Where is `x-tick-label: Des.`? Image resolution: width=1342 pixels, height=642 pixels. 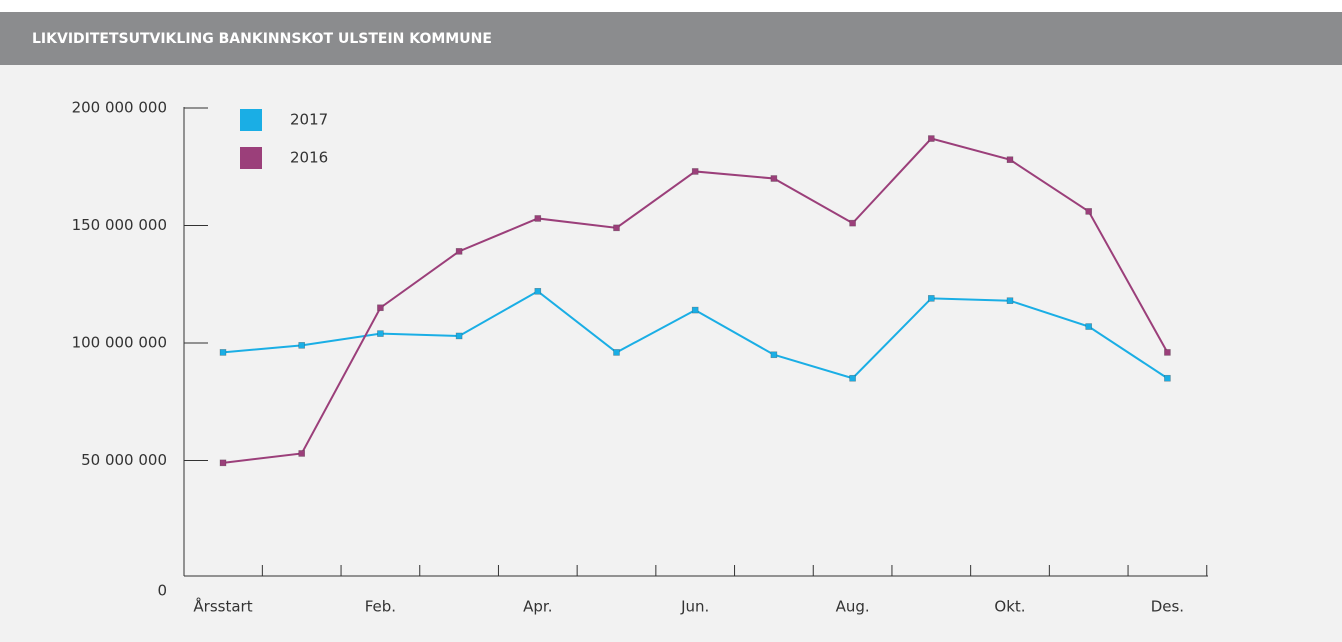 x-tick-label: Des. is located at coordinates (1167, 607).